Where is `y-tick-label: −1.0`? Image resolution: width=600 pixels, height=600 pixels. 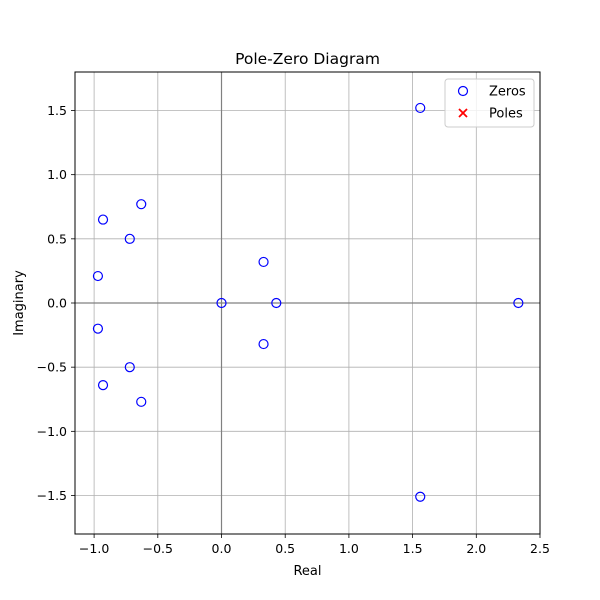
y-tick-label: −1.0 is located at coordinates (52, 431).